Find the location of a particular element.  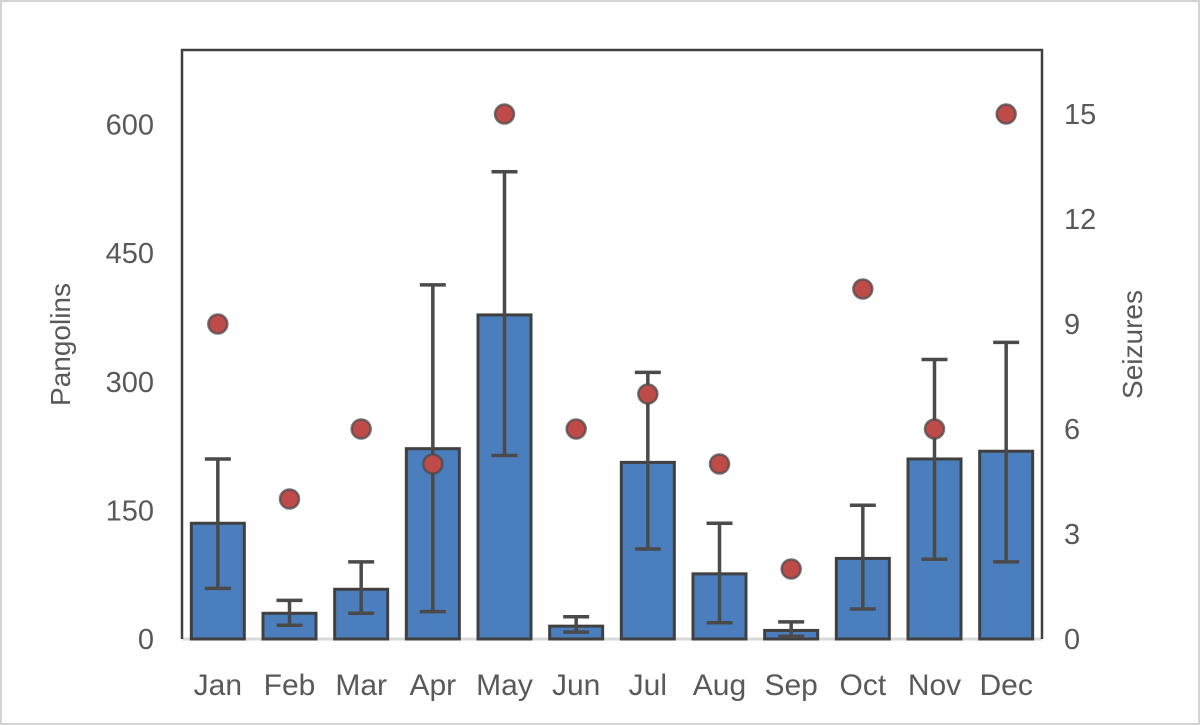

right-tick-label-3: 3 is located at coordinates (1072, 535).